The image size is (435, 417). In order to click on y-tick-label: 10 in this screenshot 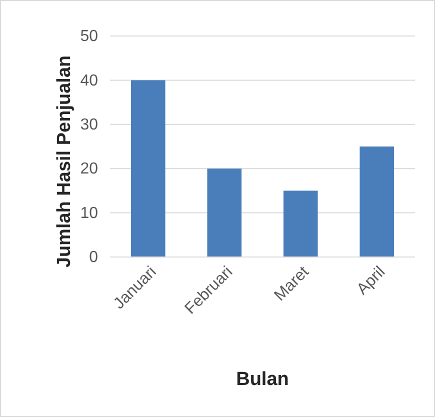, I will do `click(89, 213)`.